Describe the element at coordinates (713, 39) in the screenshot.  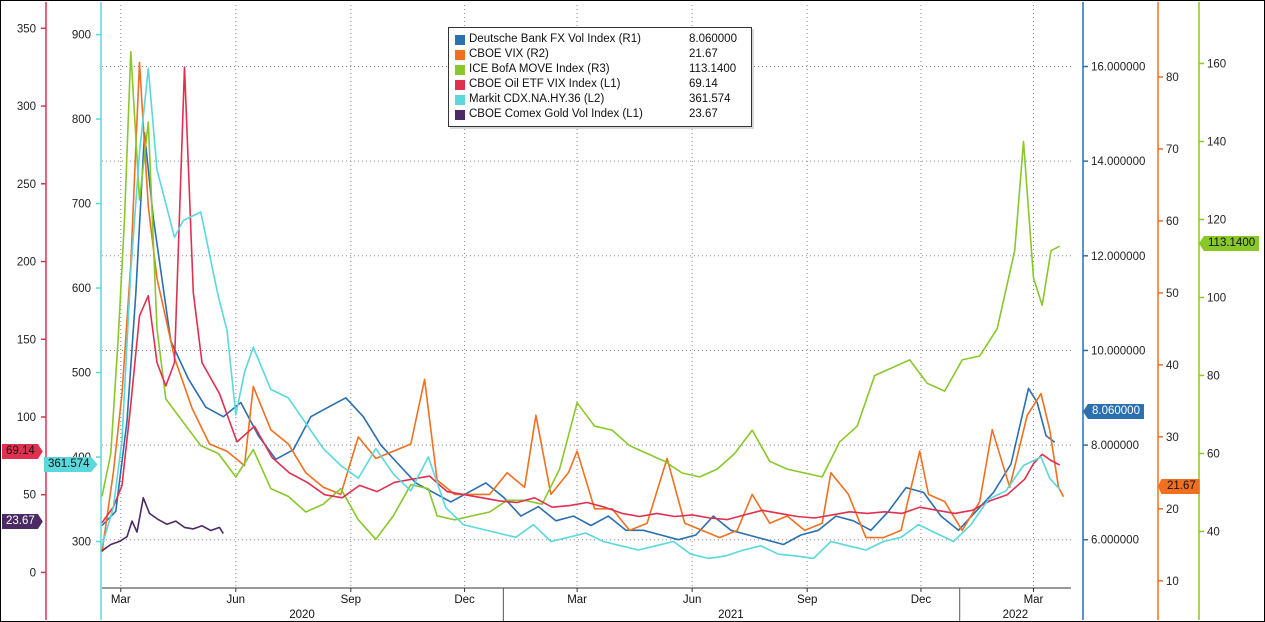
I see `legend-series-value: 8.060000` at that location.